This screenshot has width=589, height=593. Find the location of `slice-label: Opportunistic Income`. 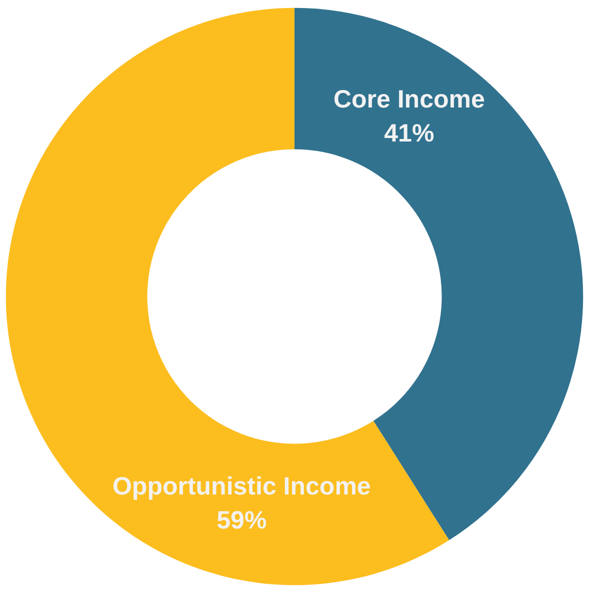

slice-label: Opportunistic Income is located at coordinates (241, 486).